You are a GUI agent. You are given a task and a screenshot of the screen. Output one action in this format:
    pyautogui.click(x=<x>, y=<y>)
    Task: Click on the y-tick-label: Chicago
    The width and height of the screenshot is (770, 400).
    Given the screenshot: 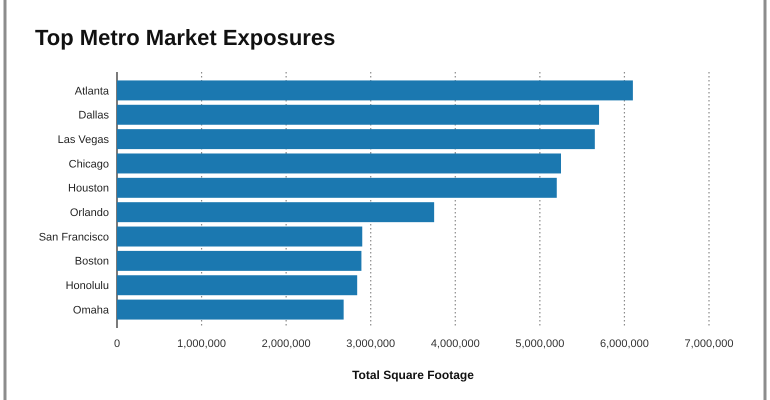 What is the action you would take?
    pyautogui.click(x=88, y=164)
    